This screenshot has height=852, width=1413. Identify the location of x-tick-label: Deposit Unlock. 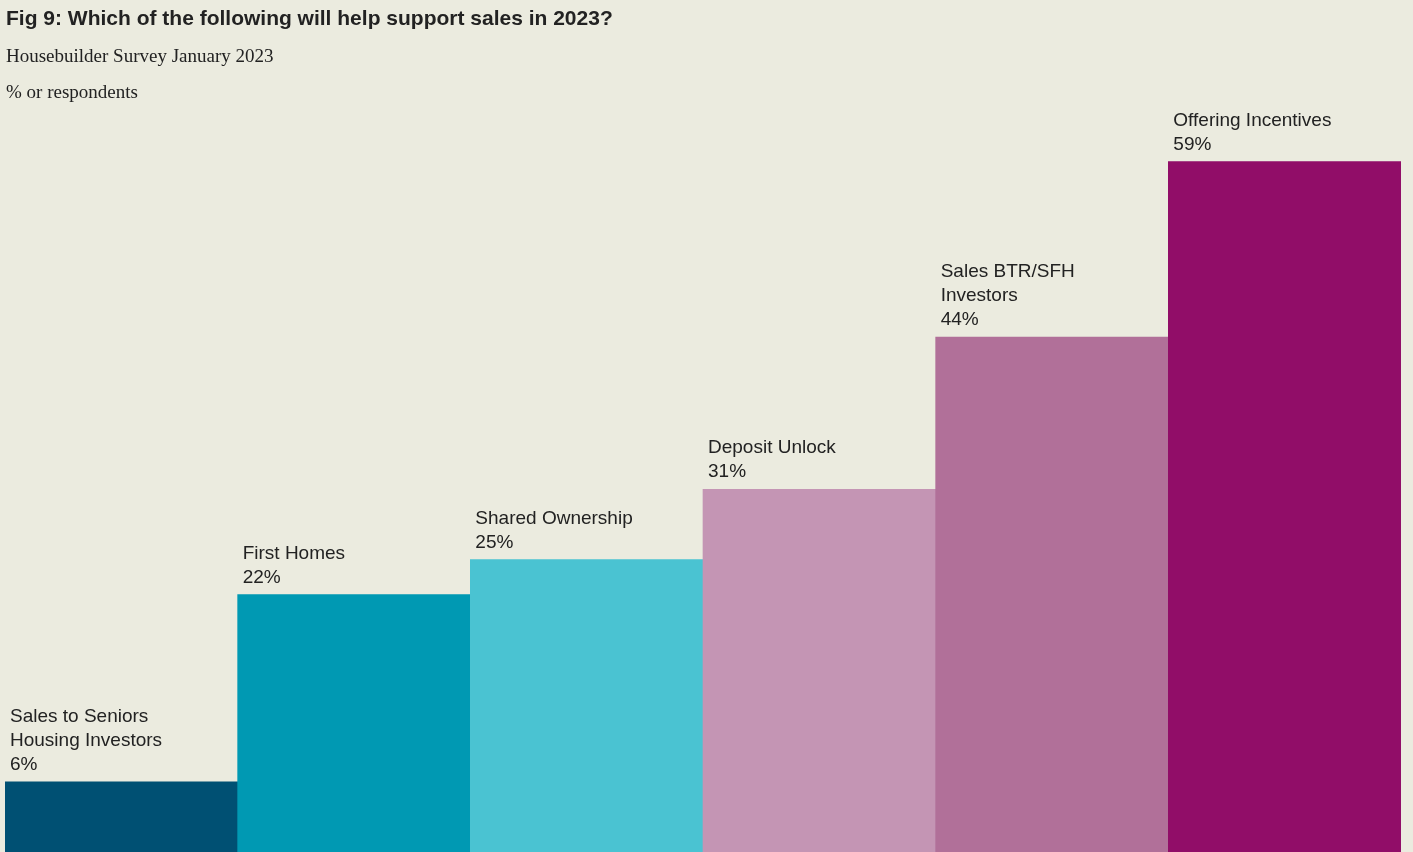
(772, 447).